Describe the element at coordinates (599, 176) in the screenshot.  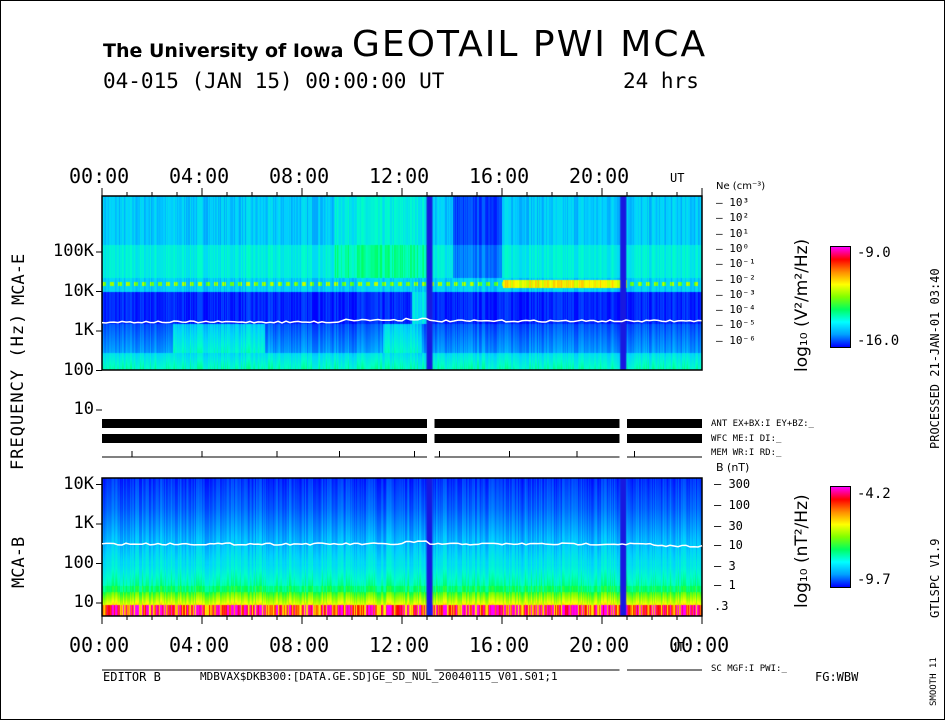
I see `top-time-label: 20:00` at that location.